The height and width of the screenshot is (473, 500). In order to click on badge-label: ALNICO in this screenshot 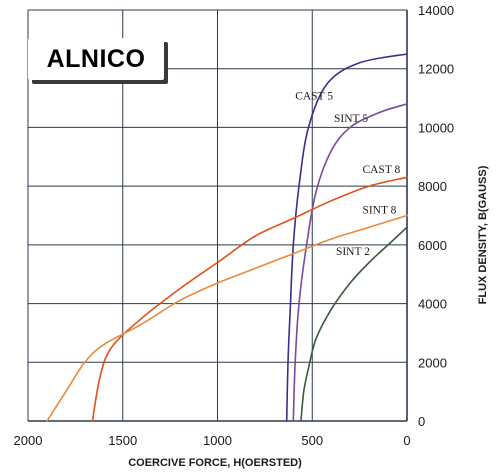, I will do `click(96, 59)`.